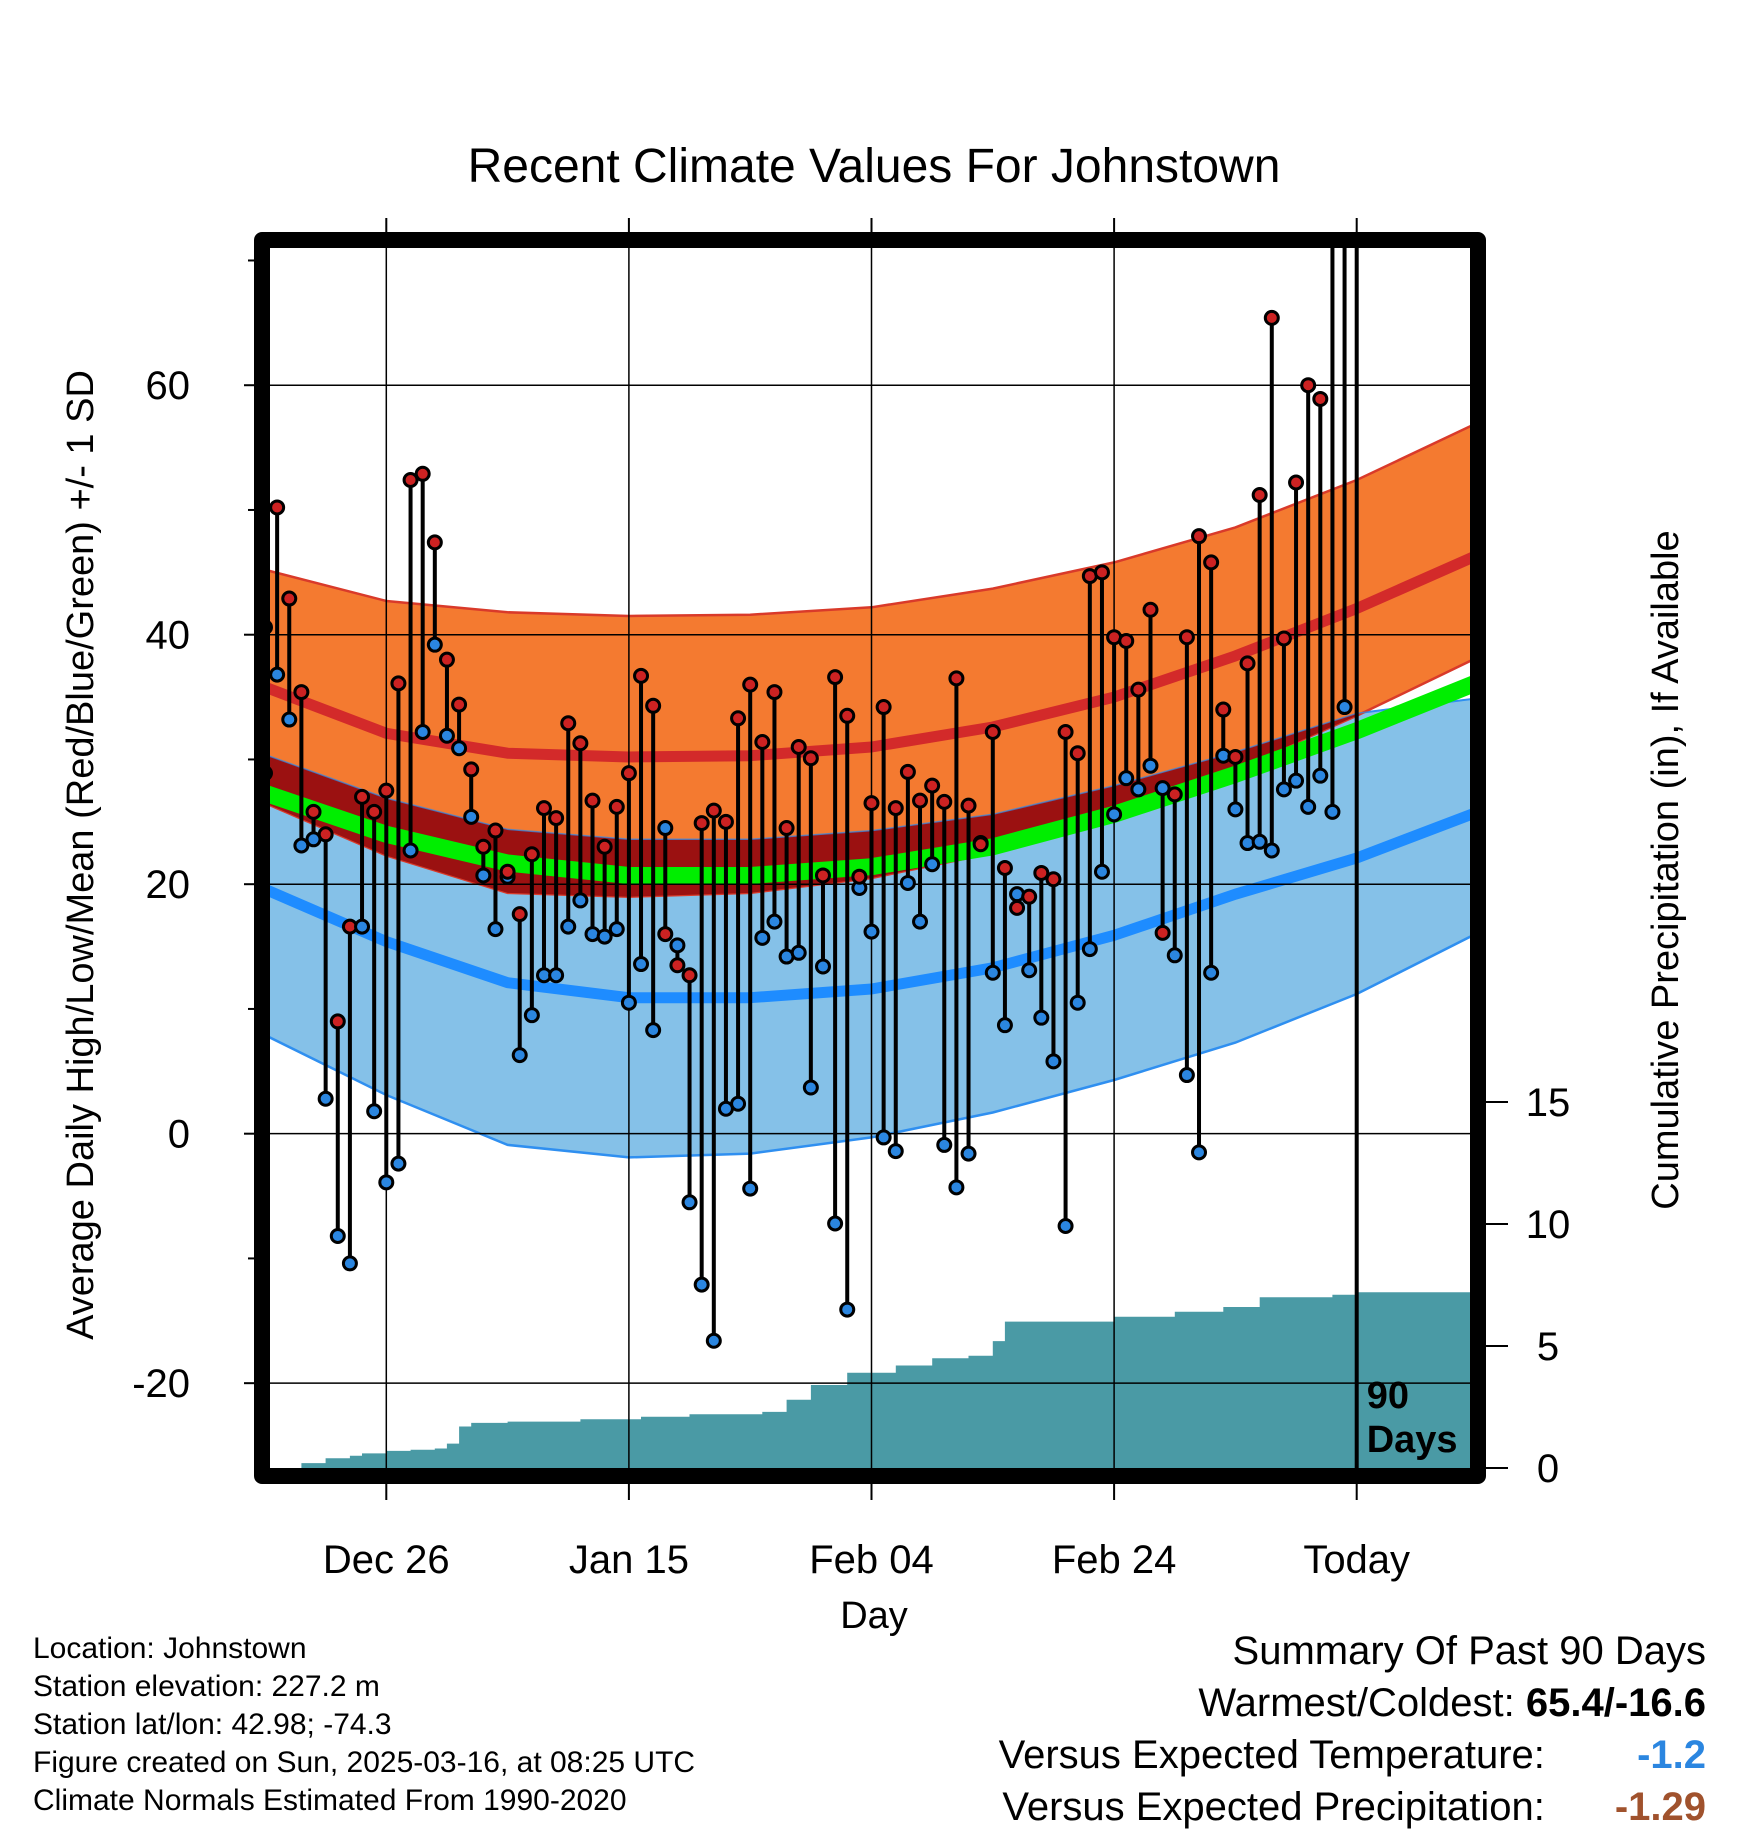  Describe the element at coordinates (1660, 1807) in the screenshot. I see `precip-anomaly-value: -1.29` at that location.